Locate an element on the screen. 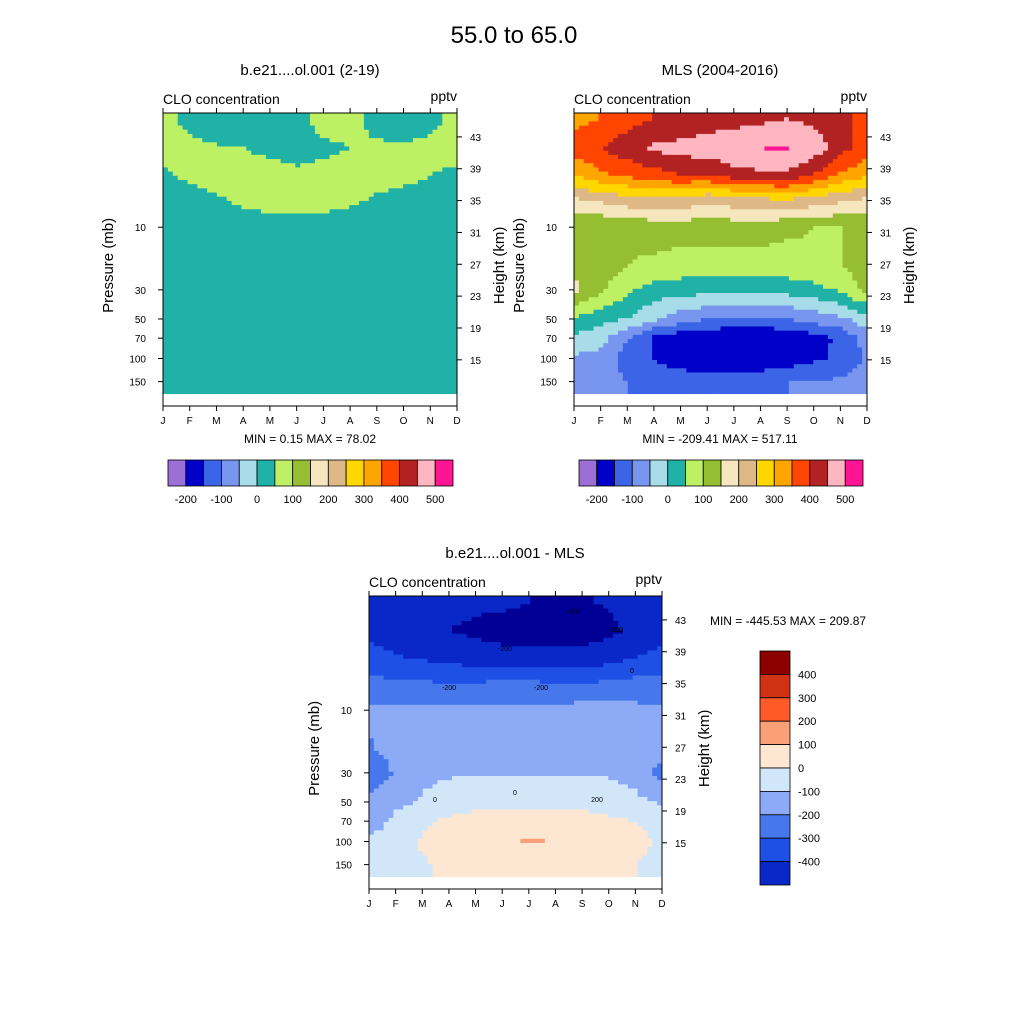  x-tick-label: N is located at coordinates (840, 421).